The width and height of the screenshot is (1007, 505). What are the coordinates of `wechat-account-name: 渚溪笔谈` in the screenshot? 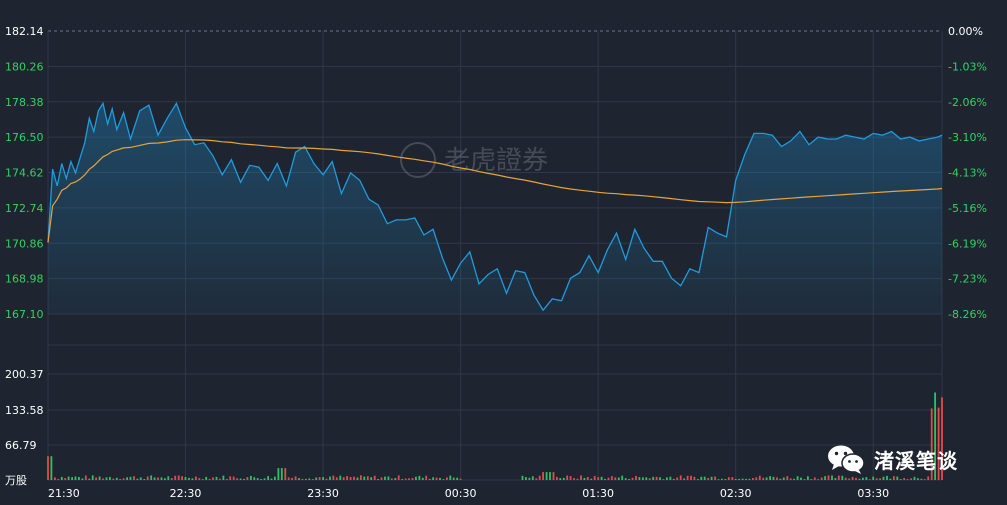 It's located at (916, 460).